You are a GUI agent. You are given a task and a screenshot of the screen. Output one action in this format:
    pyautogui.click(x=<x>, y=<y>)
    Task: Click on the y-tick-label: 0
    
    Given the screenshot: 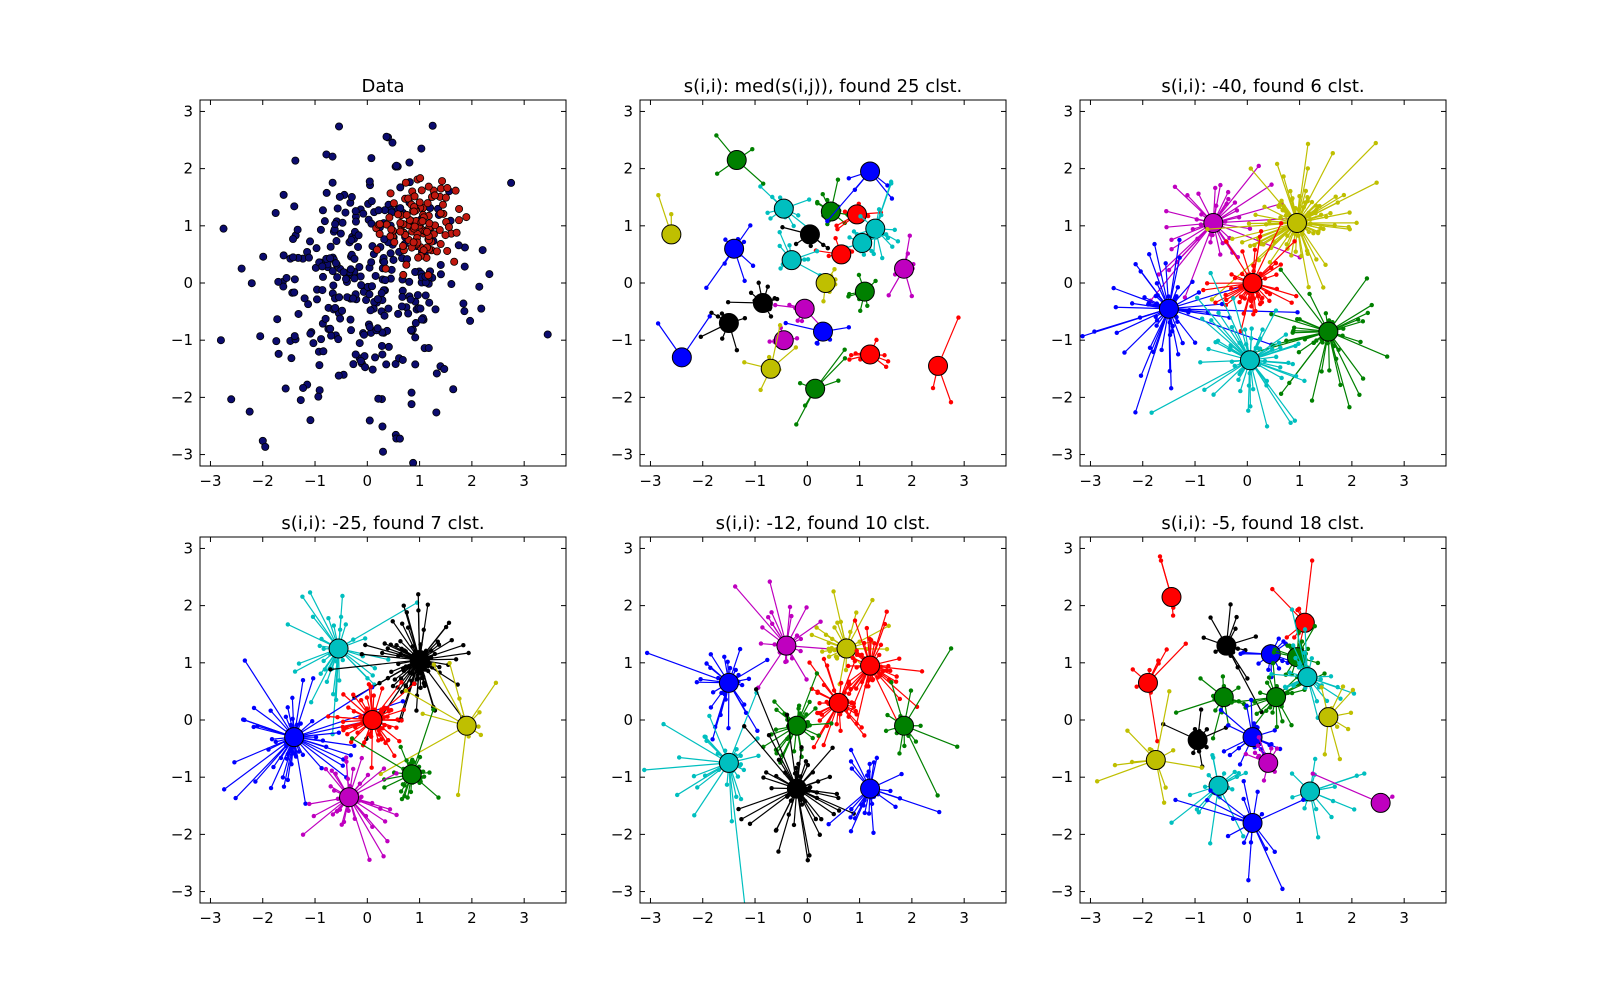 What is the action you would take?
    pyautogui.click(x=188, y=283)
    